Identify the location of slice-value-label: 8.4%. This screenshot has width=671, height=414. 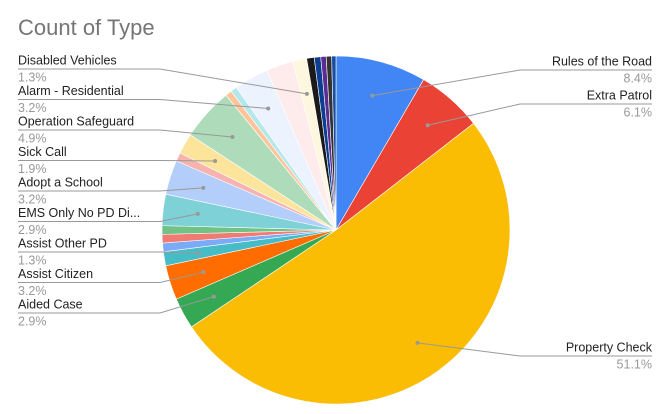
(638, 78).